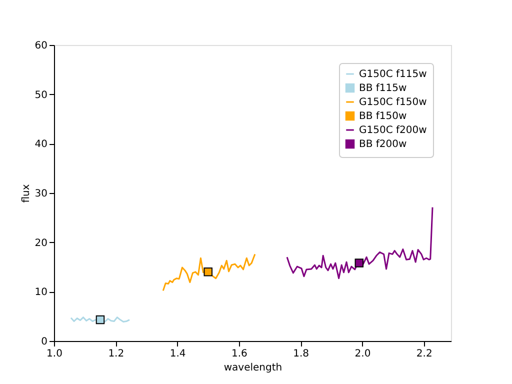  What do you see at coordinates (41, 144) in the screenshot?
I see `y-tick-label: 40` at bounding box center [41, 144].